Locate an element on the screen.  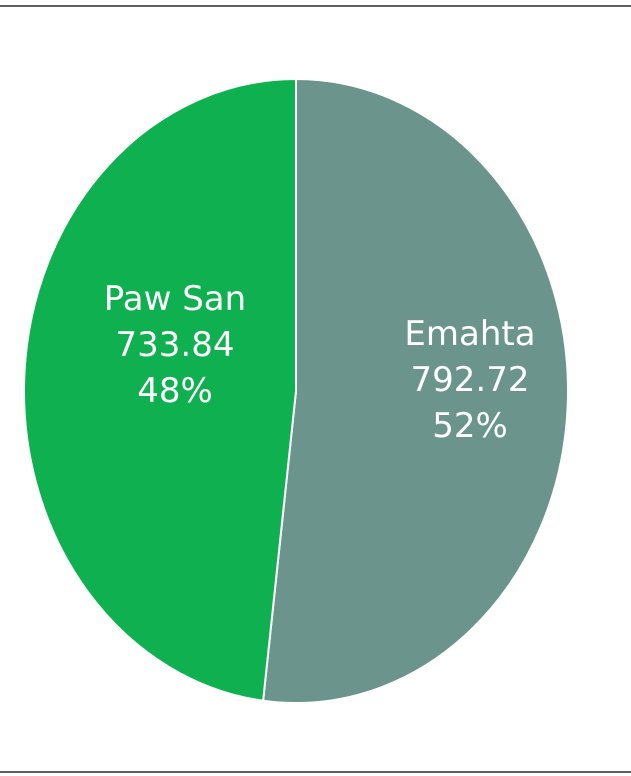
slice-value-label: 792.72 is located at coordinates (470, 380).